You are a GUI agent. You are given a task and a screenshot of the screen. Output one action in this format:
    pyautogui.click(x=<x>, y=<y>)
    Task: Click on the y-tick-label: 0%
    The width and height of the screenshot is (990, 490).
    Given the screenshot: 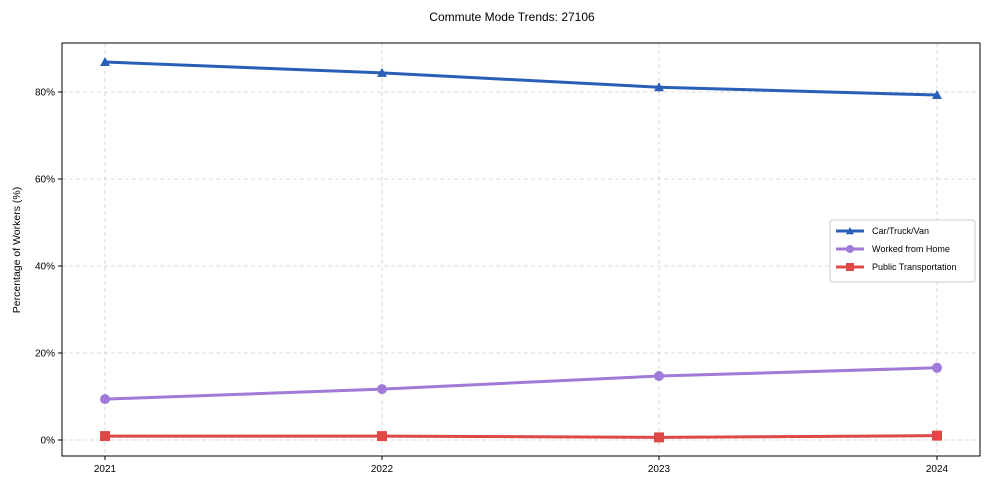 What is the action you would take?
    pyautogui.click(x=48, y=441)
    